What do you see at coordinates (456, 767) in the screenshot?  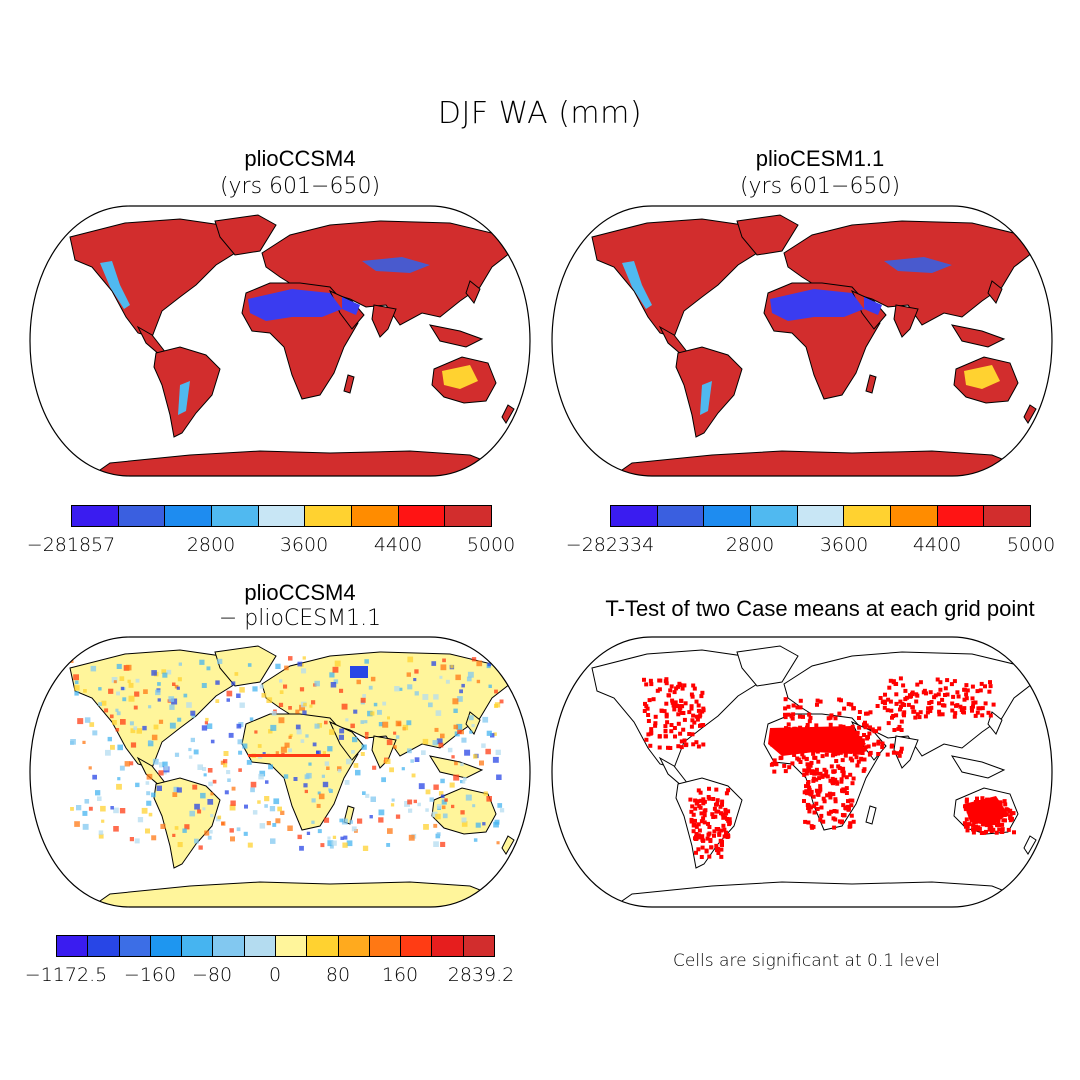 I see `se-asia-islands-shape` at bounding box center [456, 767].